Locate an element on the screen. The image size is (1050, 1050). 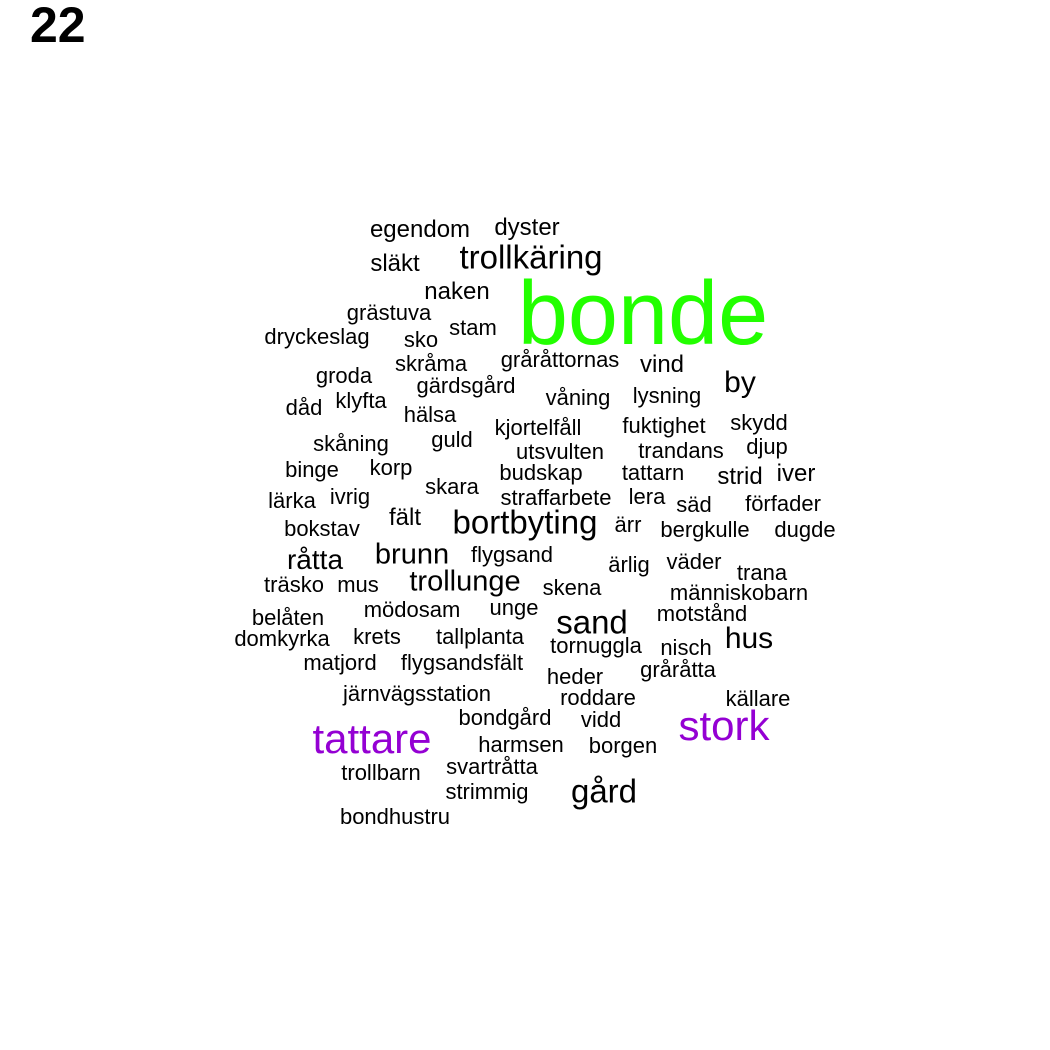
cloud-word: säd is located at coordinates (694, 504).